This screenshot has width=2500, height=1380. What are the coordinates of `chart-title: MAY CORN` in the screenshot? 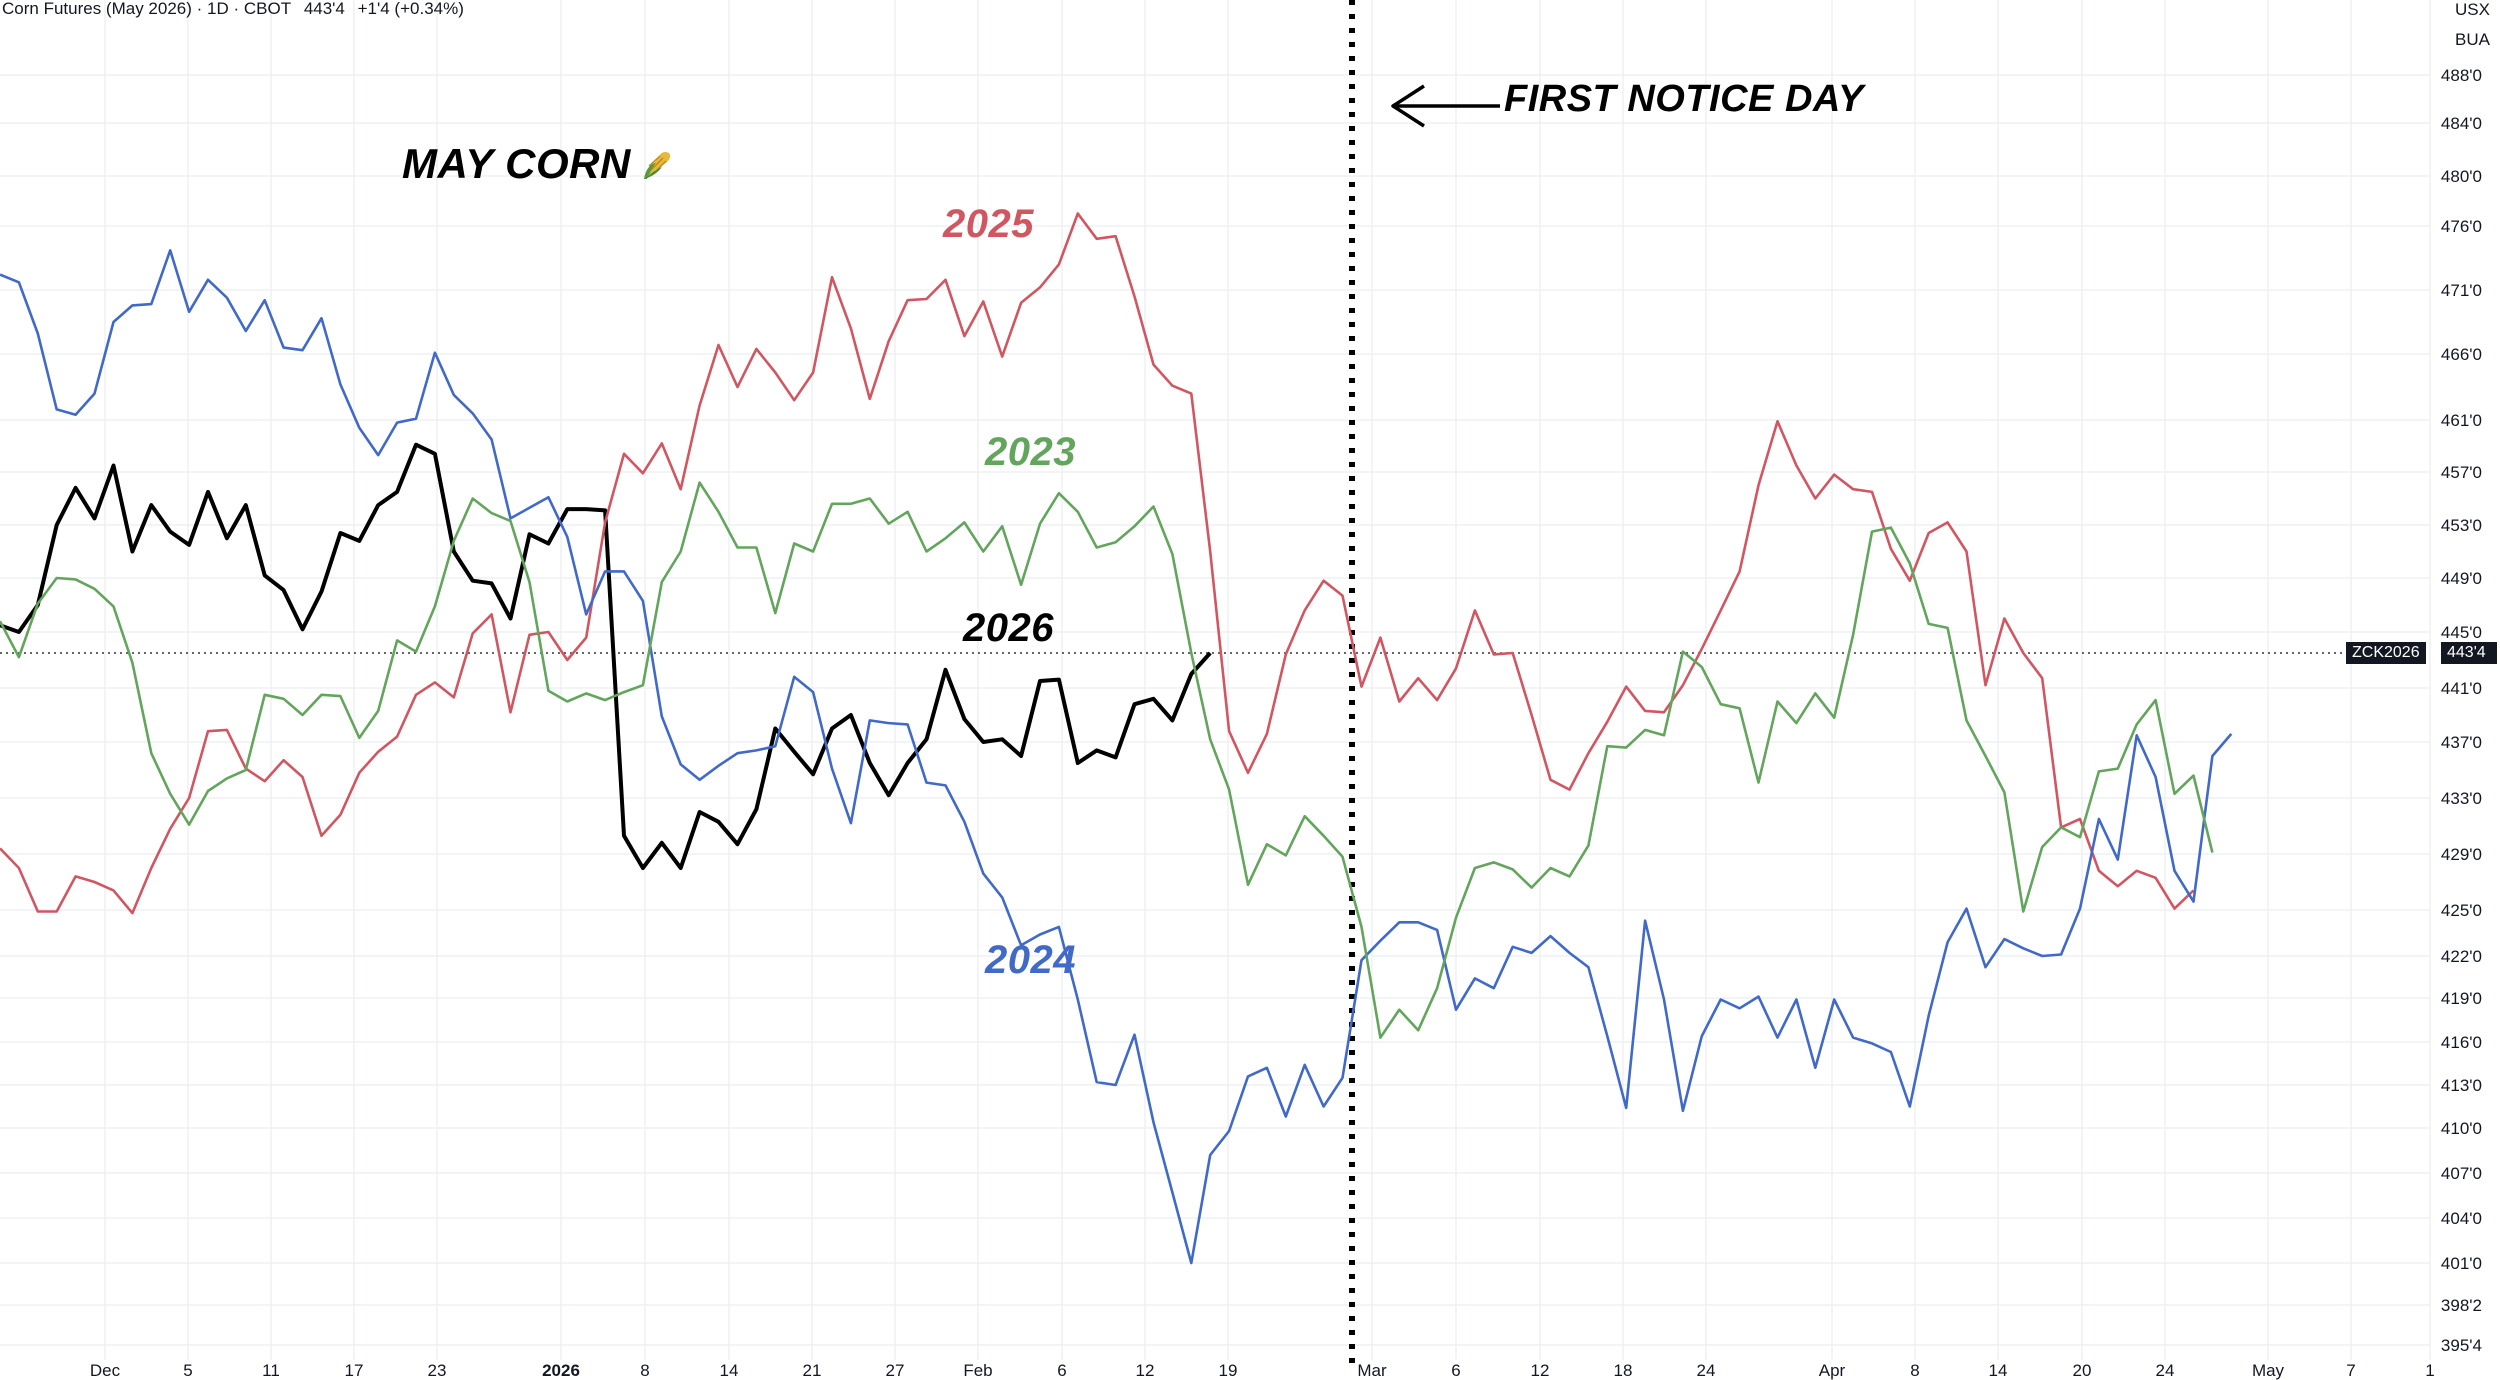 It's located at (538, 164).